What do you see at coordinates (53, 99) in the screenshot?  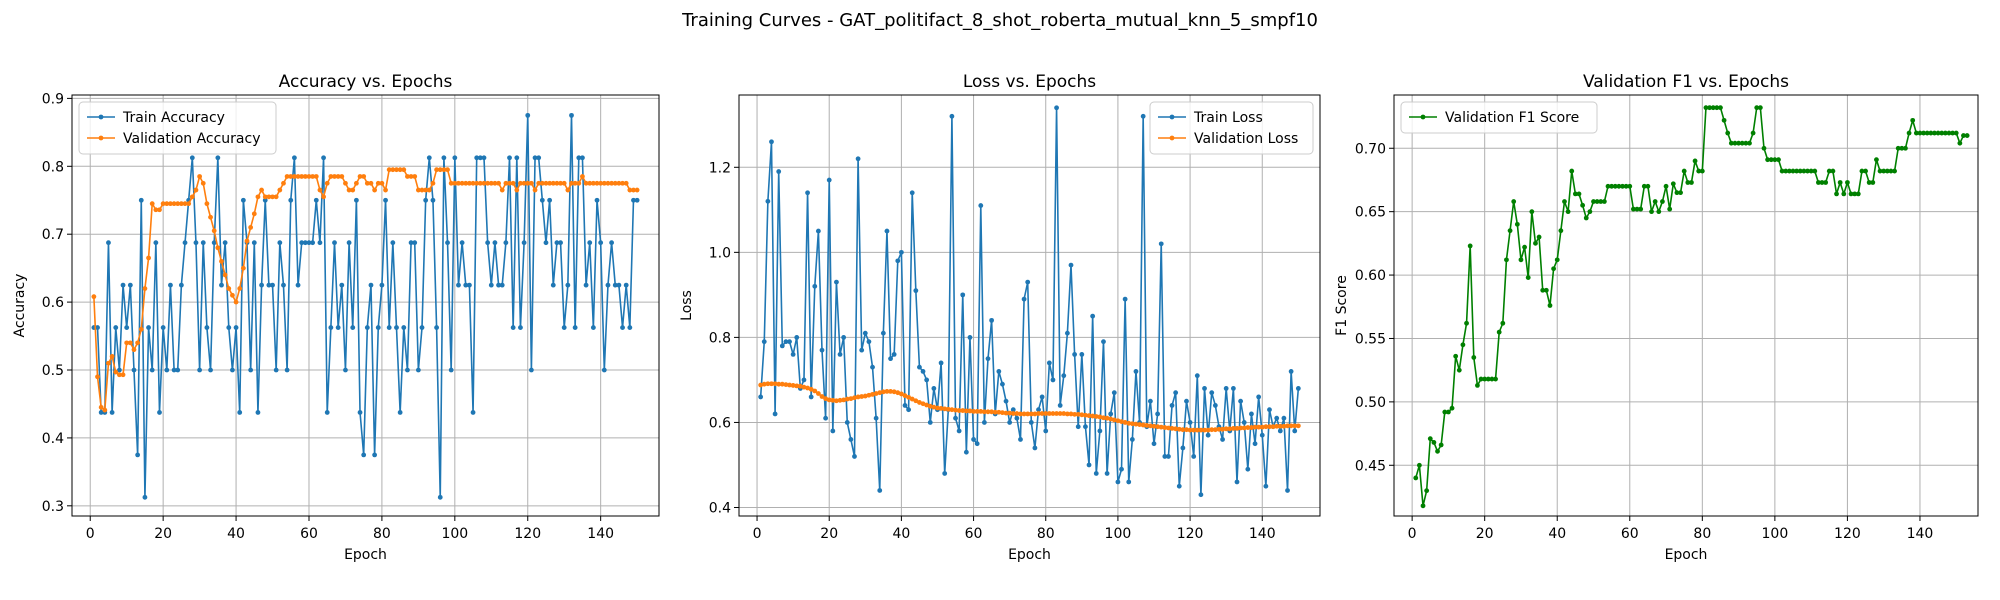 I see `y-tick-label: 0.9` at bounding box center [53, 99].